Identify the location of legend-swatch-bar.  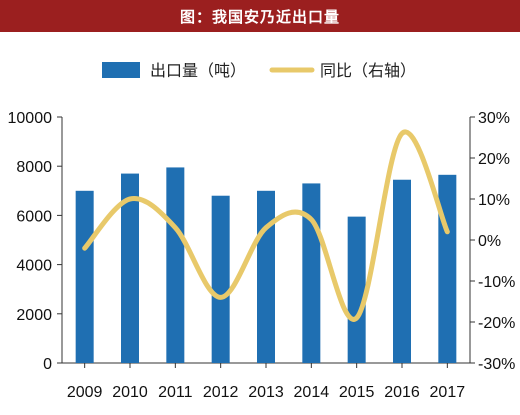
(121, 70).